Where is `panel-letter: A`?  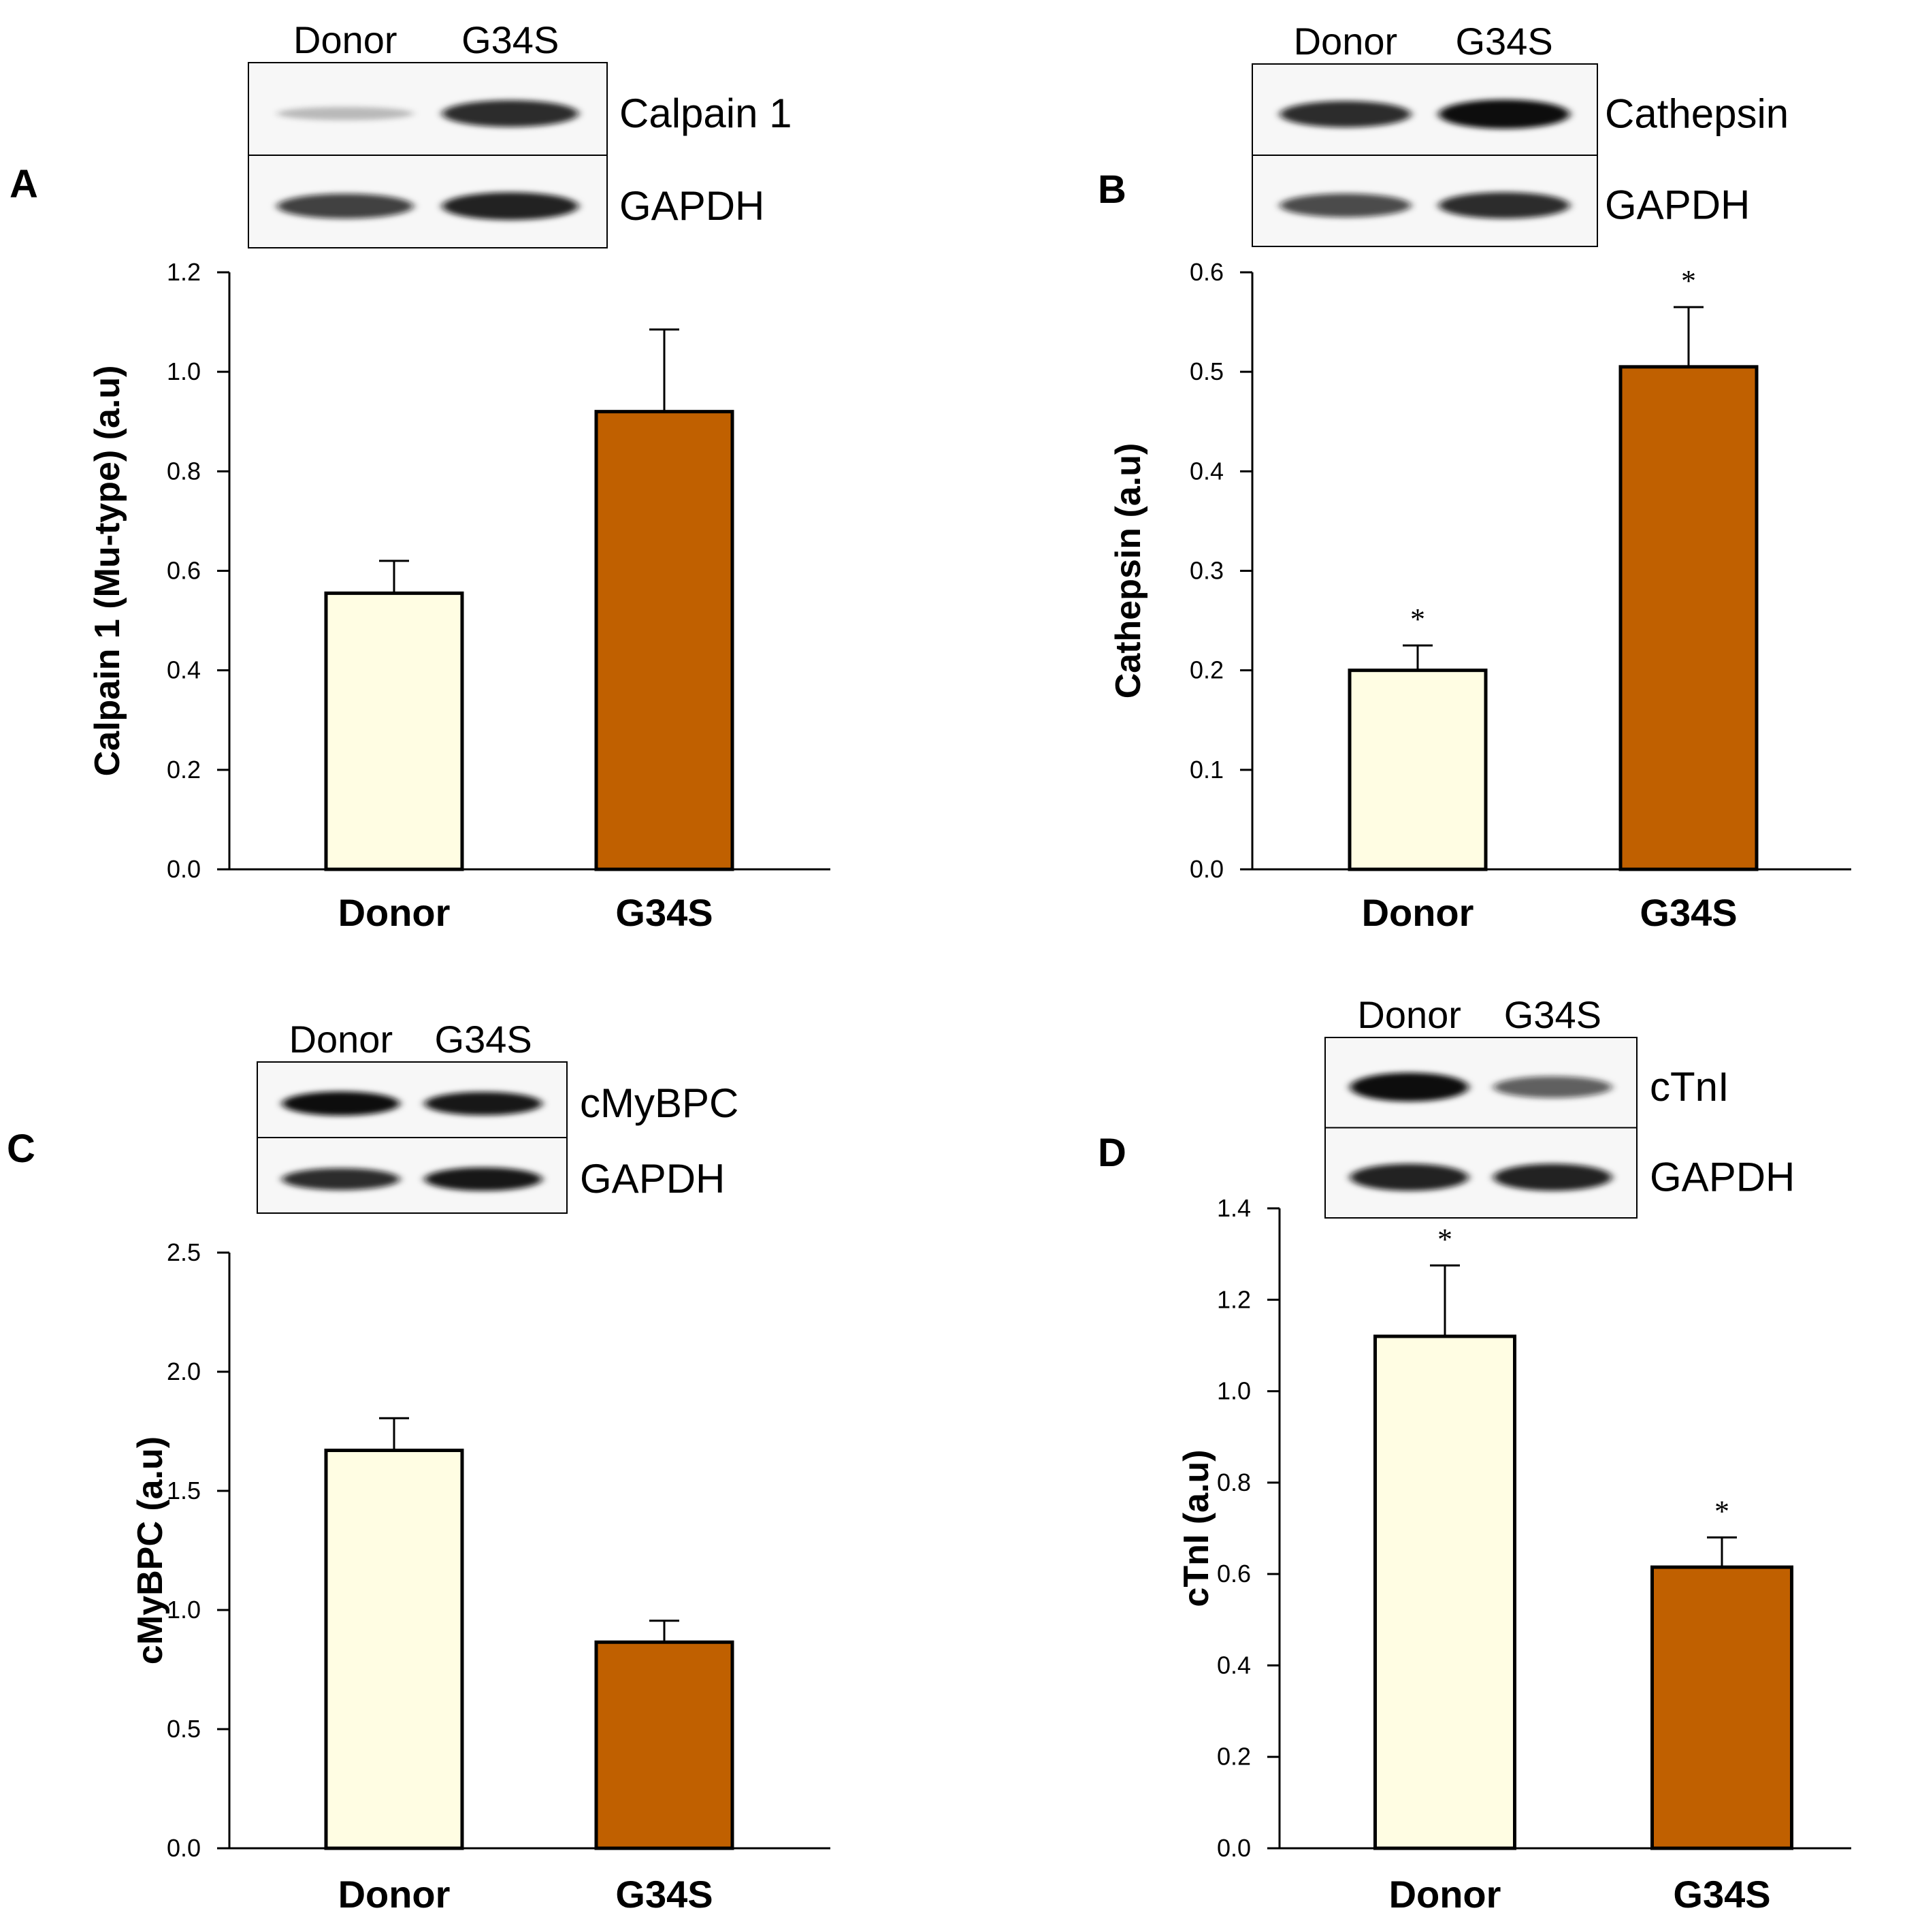 panel-letter: A is located at coordinates (24, 184).